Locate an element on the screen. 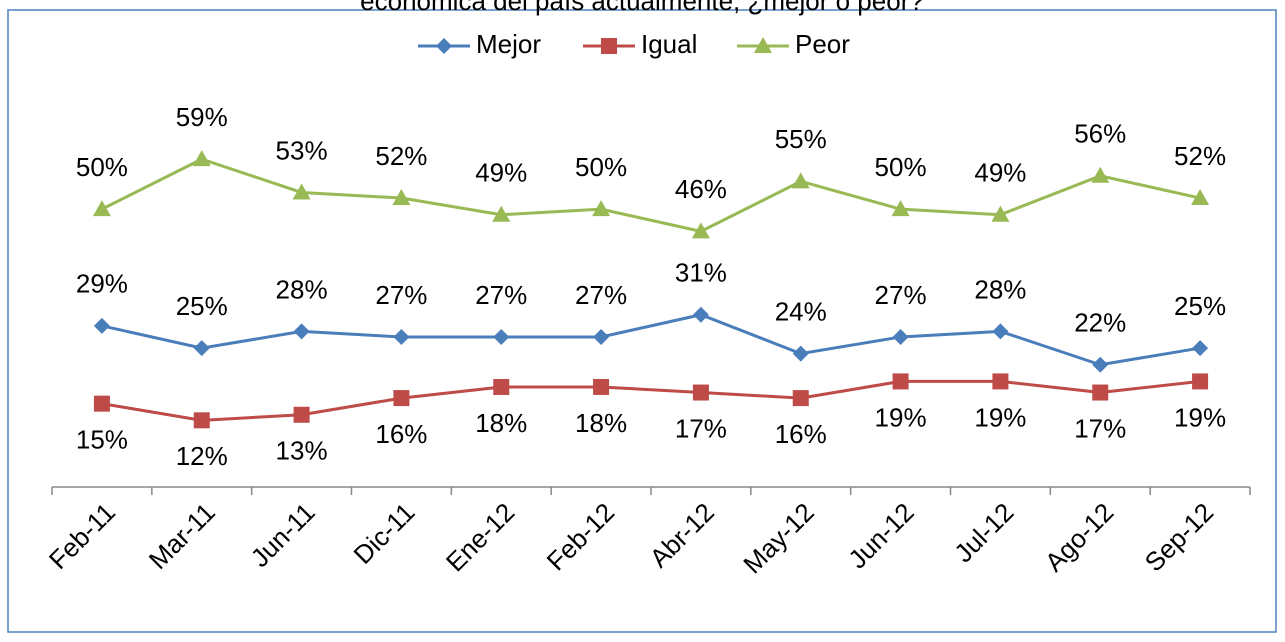  data-label: 29% is located at coordinates (102, 284).